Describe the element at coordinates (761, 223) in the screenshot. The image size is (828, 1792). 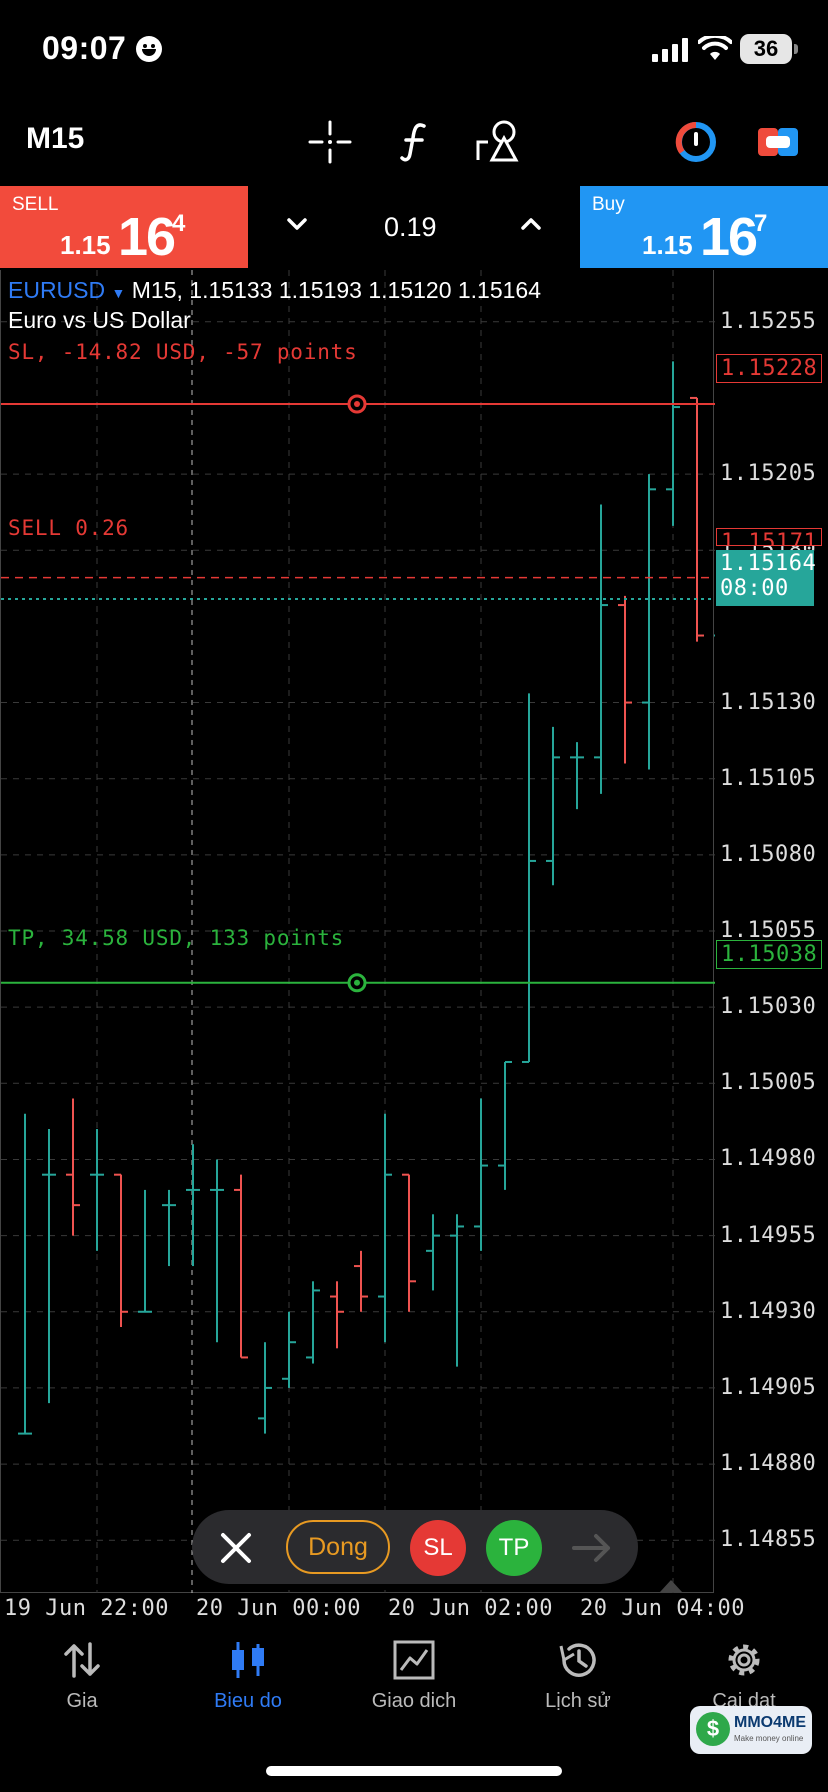
I see `buy-price-fraction: 7` at that location.